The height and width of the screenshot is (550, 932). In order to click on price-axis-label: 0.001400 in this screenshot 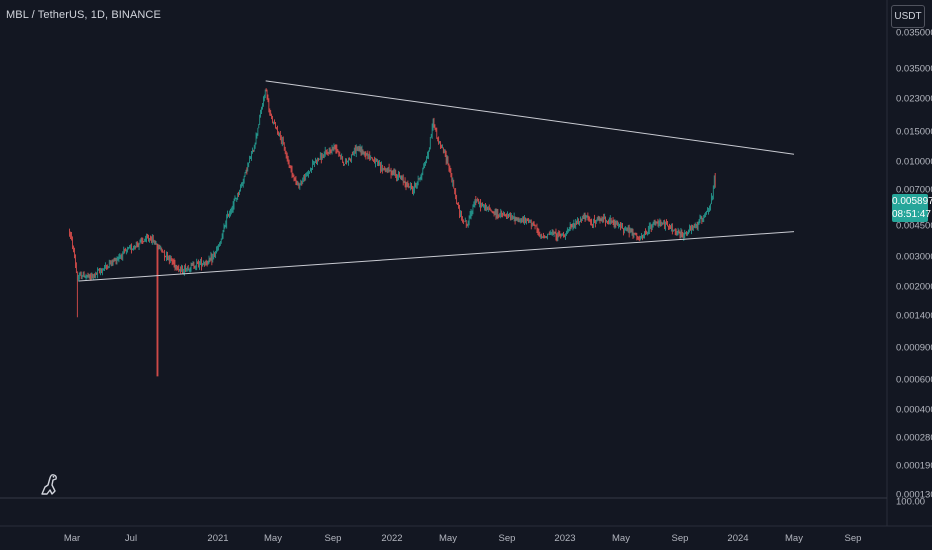, I will do `click(914, 316)`.